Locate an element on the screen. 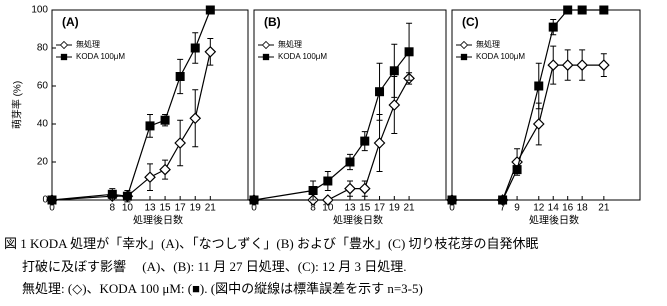  y-tick-label: 40 is located at coordinates (43, 124).